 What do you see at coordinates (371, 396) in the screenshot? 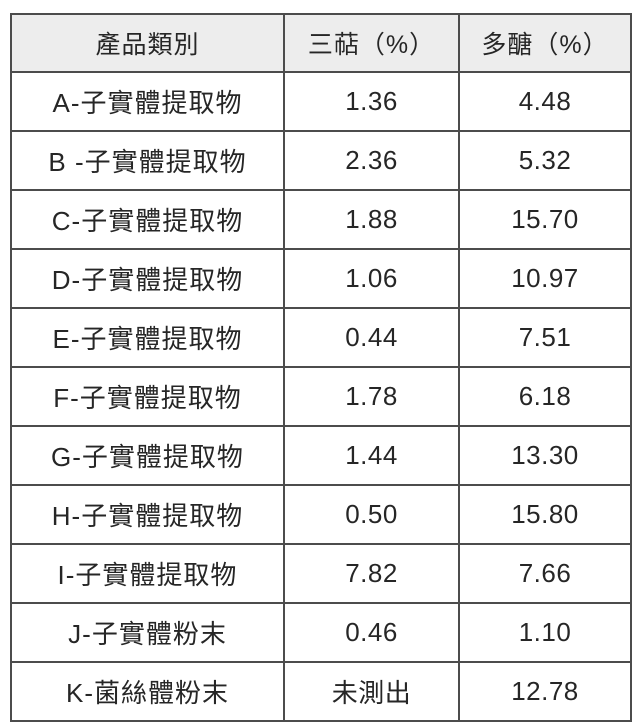
I see `triterpene-value-cell: 1.78` at bounding box center [371, 396].